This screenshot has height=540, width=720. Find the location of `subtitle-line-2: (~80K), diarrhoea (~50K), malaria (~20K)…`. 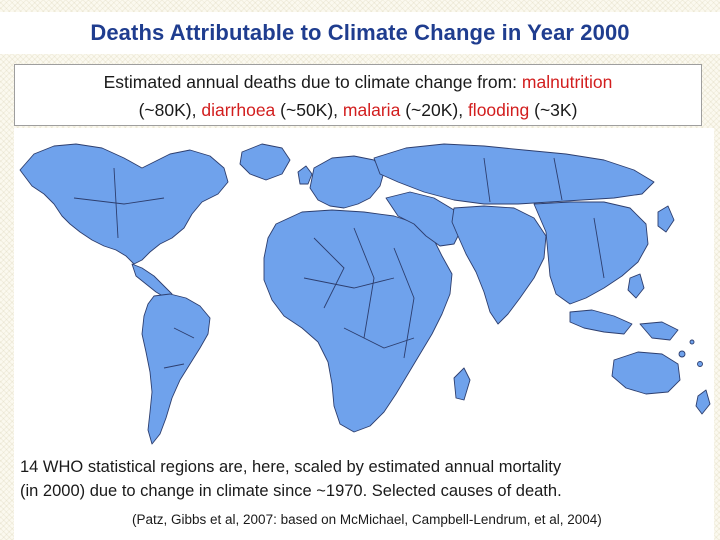

subtitle-line-2: (~80K), diarrhoea (~50K), malaria (~20K)… is located at coordinates (358, 110).